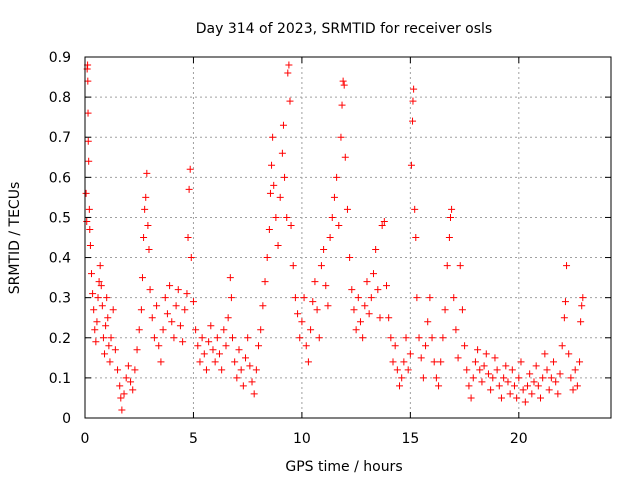  Describe the element at coordinates (60, 138) in the screenshot. I see `y-tick-label: 0.7` at that location.